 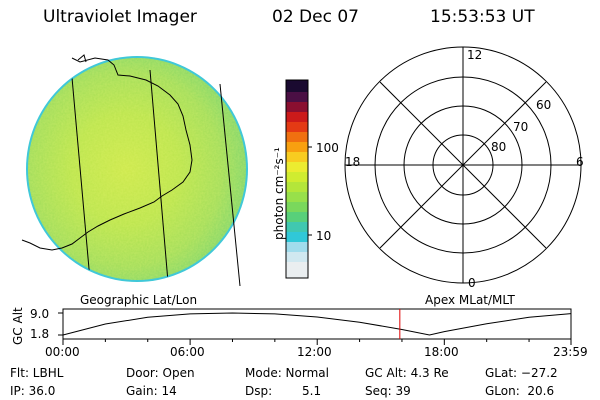 What do you see at coordinates (82, 58) in the screenshot?
I see `coast-fragment` at bounding box center [82, 58].